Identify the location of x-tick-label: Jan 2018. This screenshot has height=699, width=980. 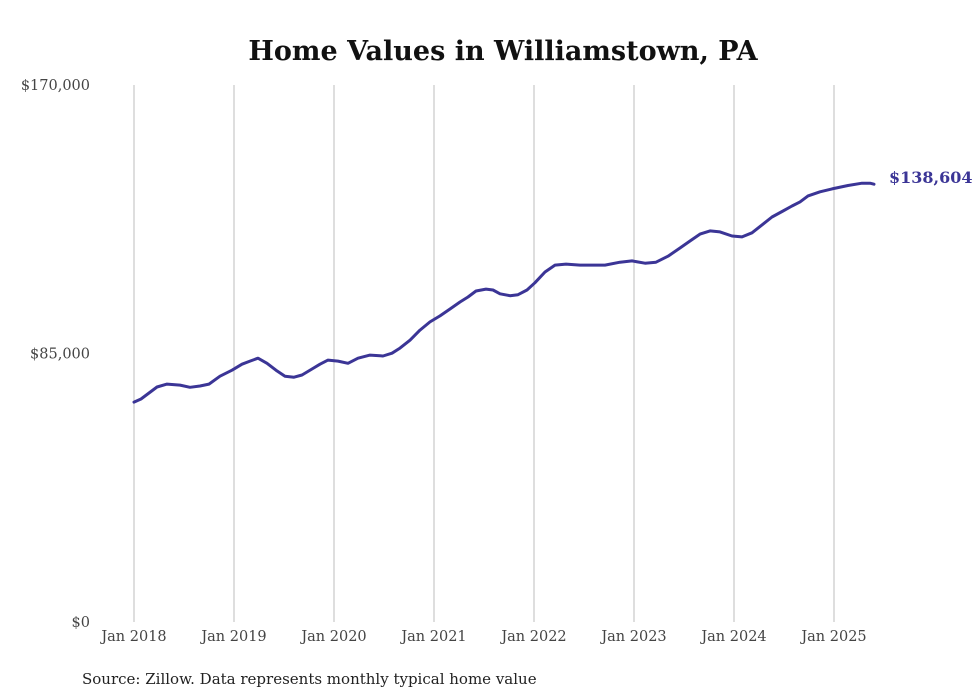
(132, 637).